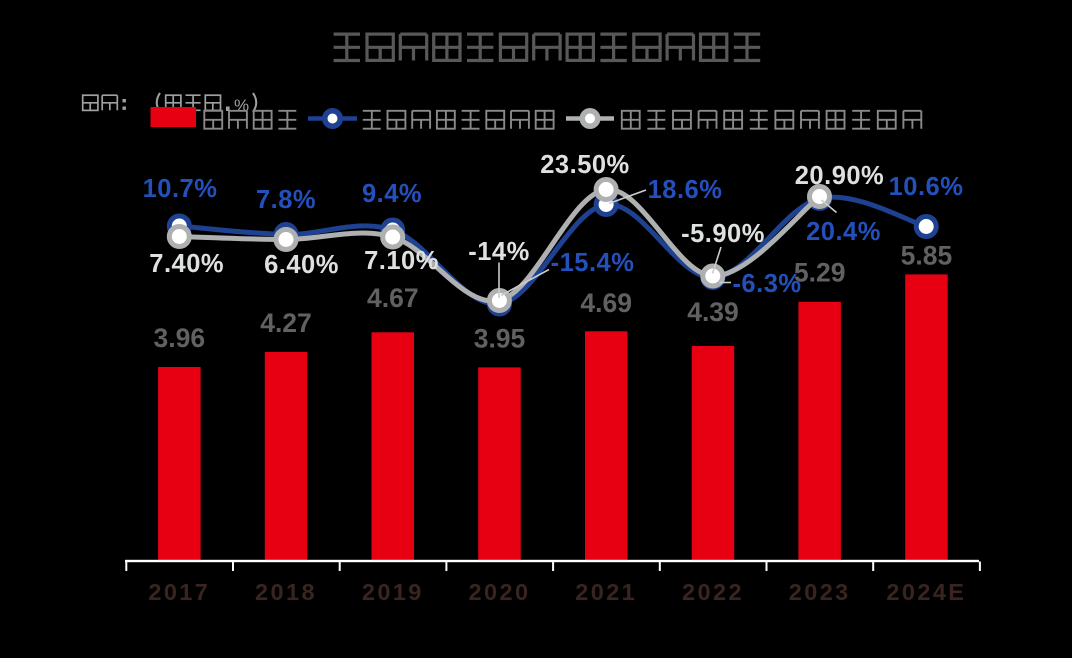 This screenshot has height=658, width=1072. Describe the element at coordinates (766, 284) in the screenshot. I see `svg-text: -6.3%` at that location.